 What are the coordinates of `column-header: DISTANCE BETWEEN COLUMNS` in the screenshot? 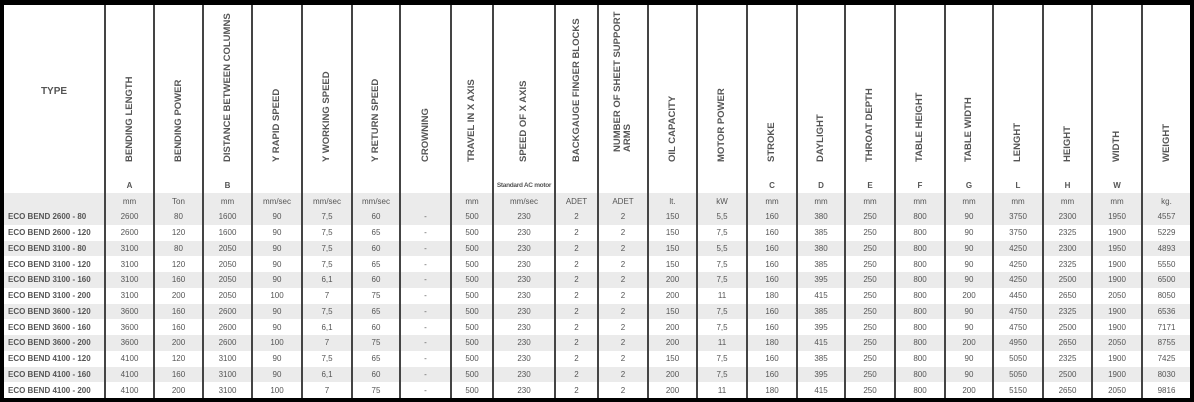 It's located at (227, 91).